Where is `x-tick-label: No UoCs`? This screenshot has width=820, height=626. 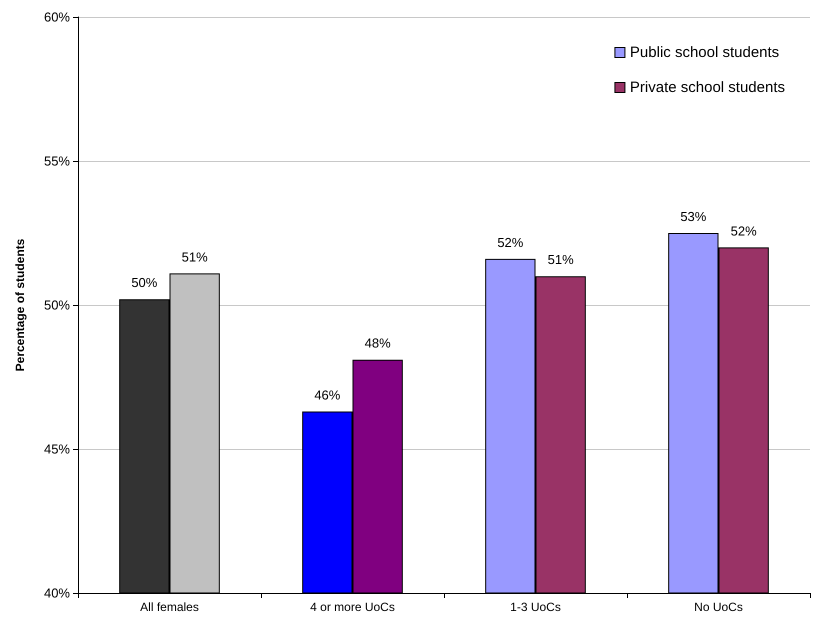
x-tick-label: No UoCs is located at coordinates (718, 607).